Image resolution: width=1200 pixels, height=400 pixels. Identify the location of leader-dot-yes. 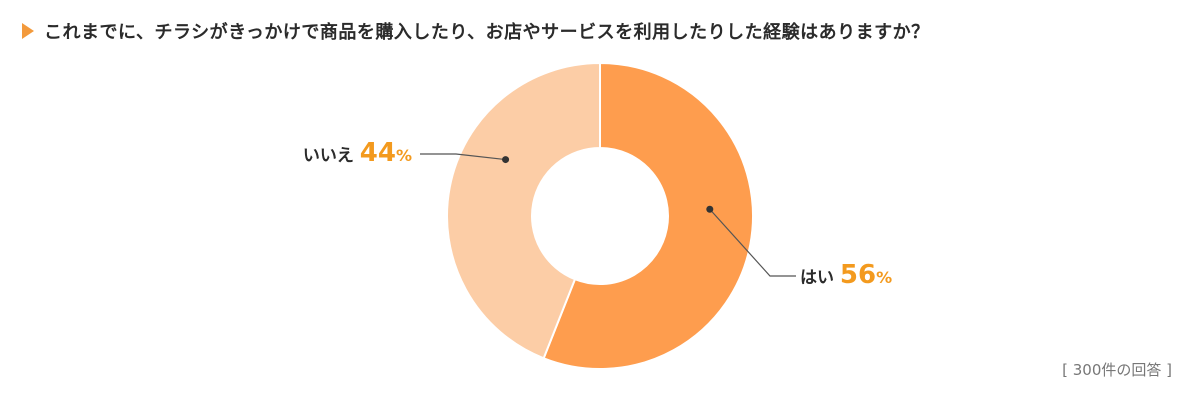
(710, 209).